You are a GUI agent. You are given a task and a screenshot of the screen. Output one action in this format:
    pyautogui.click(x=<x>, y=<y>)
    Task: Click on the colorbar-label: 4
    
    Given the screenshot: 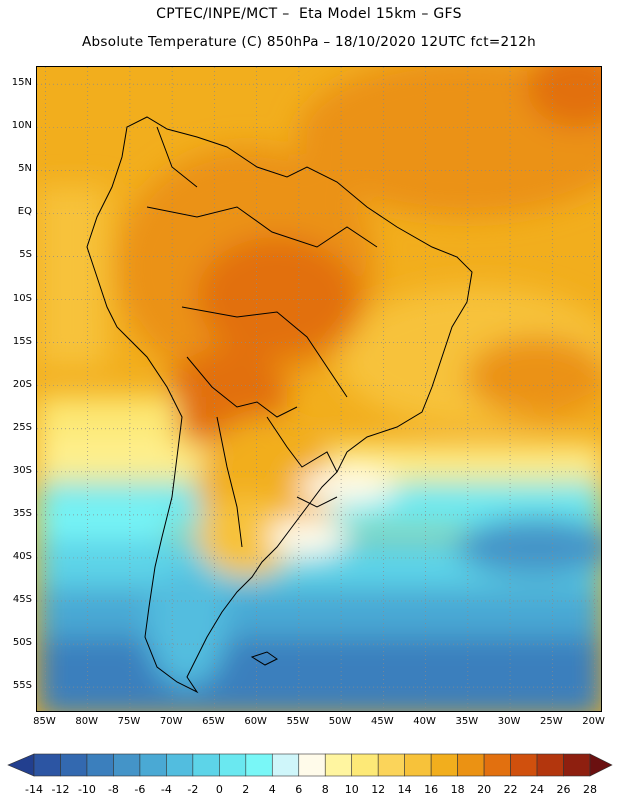 What is the action you would take?
    pyautogui.click(x=272, y=789)
    